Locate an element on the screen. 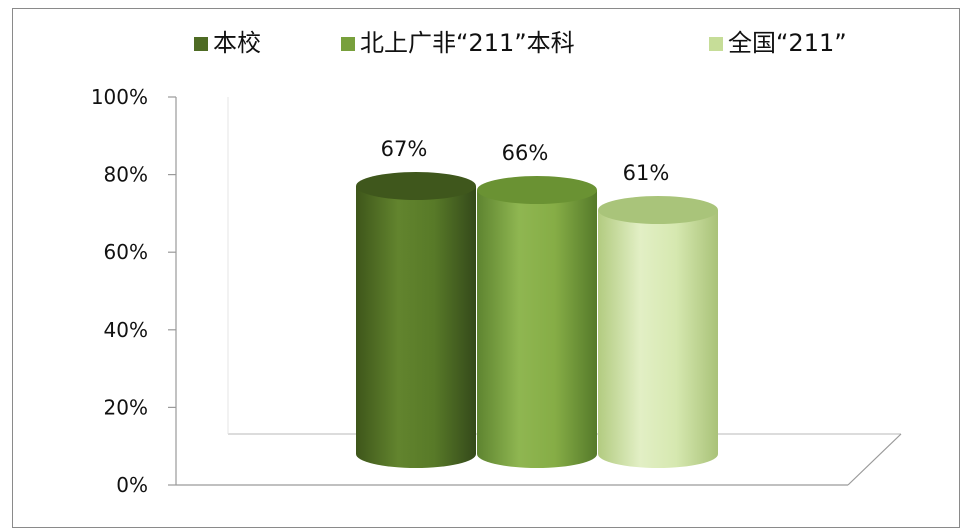 The height and width of the screenshot is (528, 968). y-tick-label: 40% is located at coordinates (126, 330).